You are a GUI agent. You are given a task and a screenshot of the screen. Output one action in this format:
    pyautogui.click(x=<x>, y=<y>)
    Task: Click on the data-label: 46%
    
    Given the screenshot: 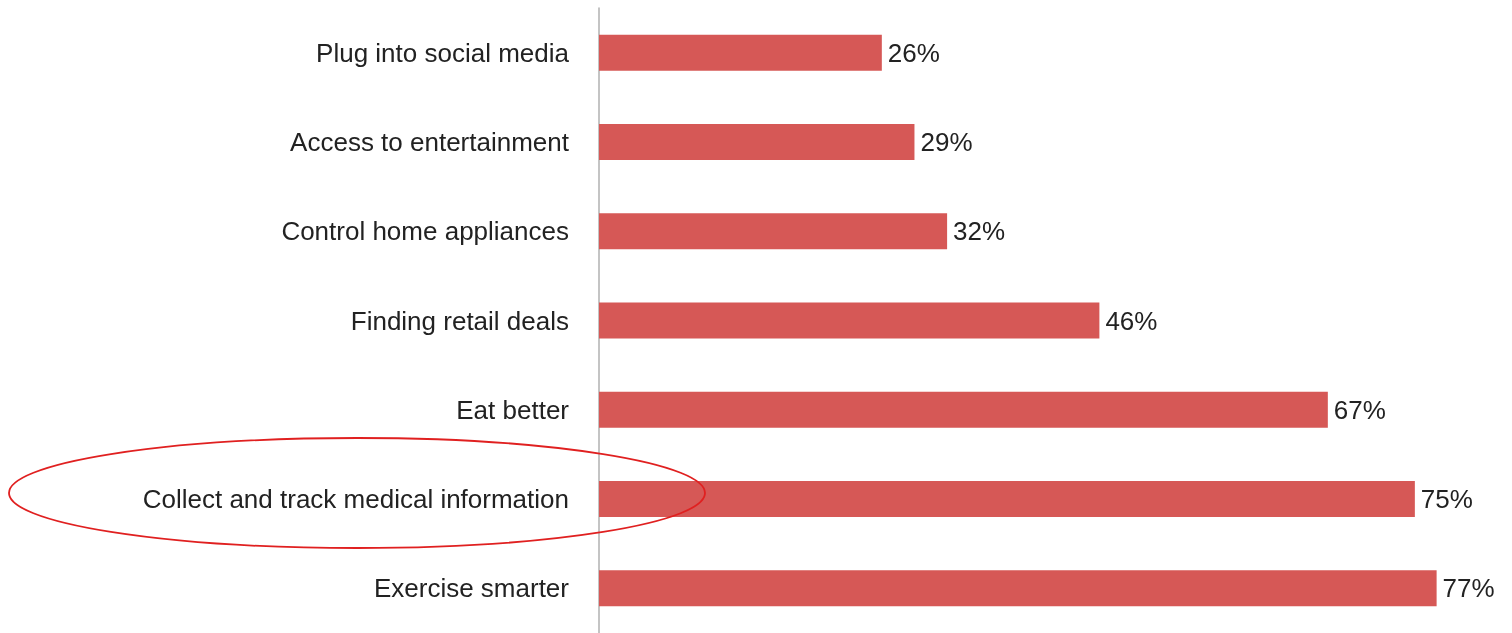 What is the action you would take?
    pyautogui.click(x=1131, y=320)
    